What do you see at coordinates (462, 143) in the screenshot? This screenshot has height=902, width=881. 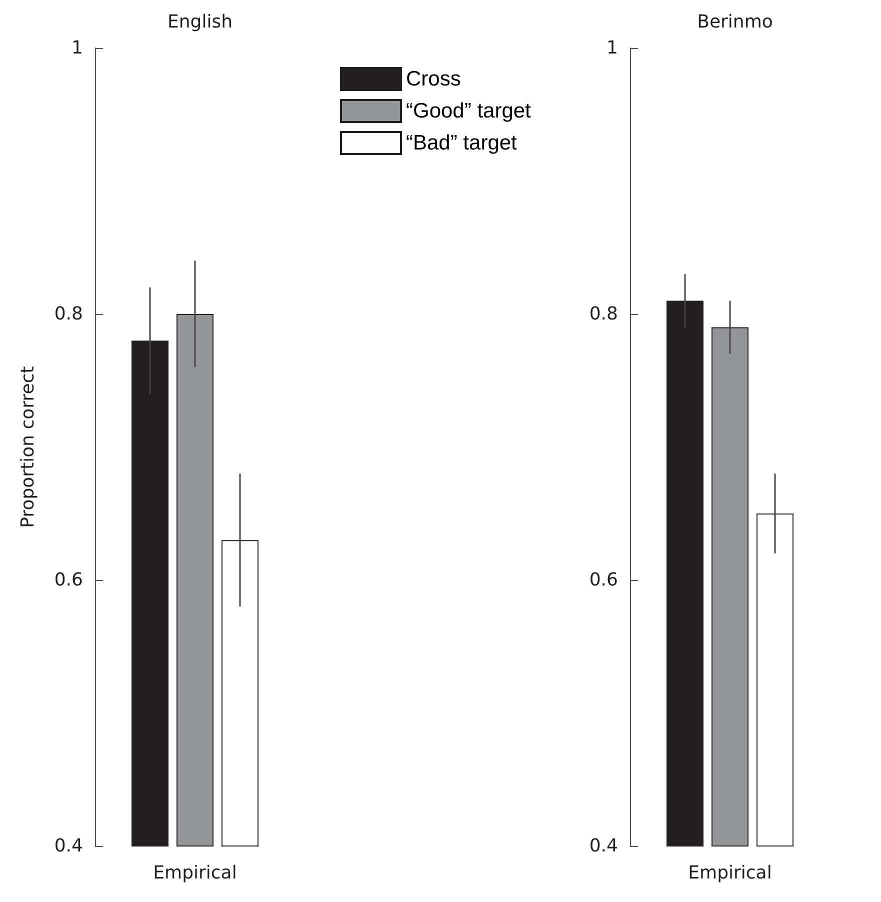 I see `legend-label: “Bad” target` at bounding box center [462, 143].